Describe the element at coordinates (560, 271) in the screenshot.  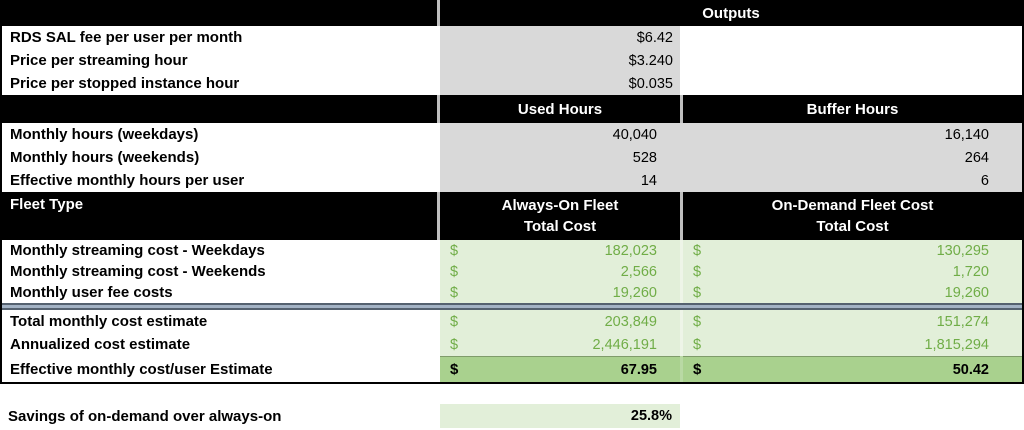
I see `always-on-cost-cell: $2,566` at that location.